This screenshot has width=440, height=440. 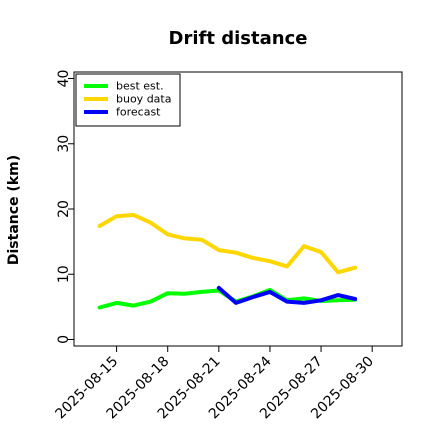 What do you see at coordinates (287, 295) in the screenshot?
I see `series-line-forecast` at bounding box center [287, 295].